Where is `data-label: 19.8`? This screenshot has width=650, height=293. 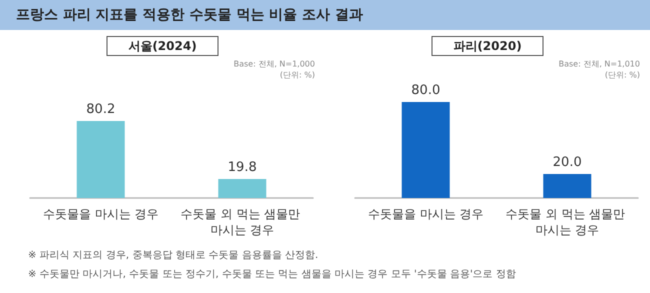 data-label: 19.8 is located at coordinates (242, 167).